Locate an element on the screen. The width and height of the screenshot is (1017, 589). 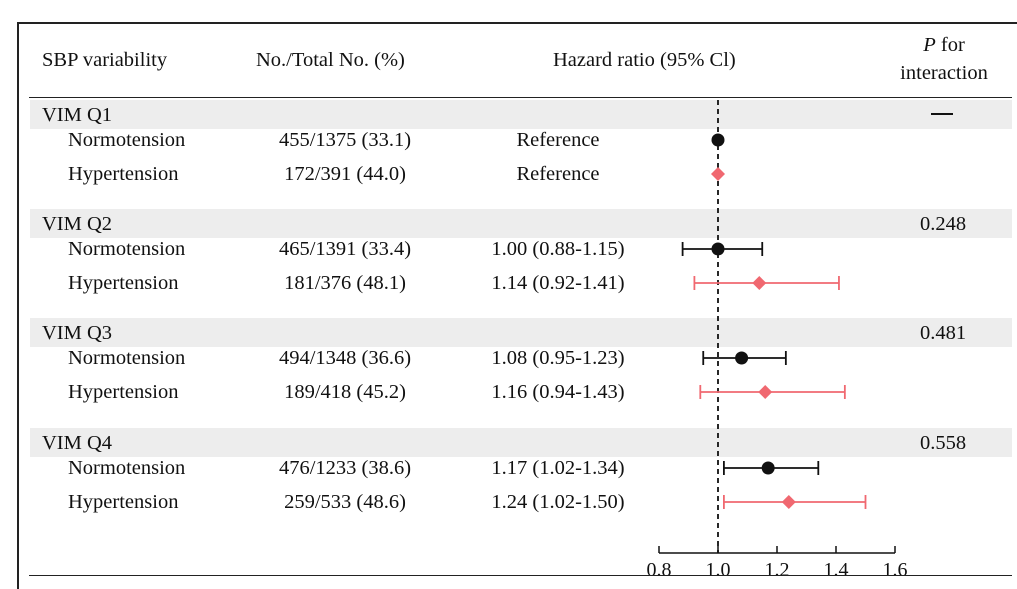
p-interaction-value: 0.558 is located at coordinates (943, 443).